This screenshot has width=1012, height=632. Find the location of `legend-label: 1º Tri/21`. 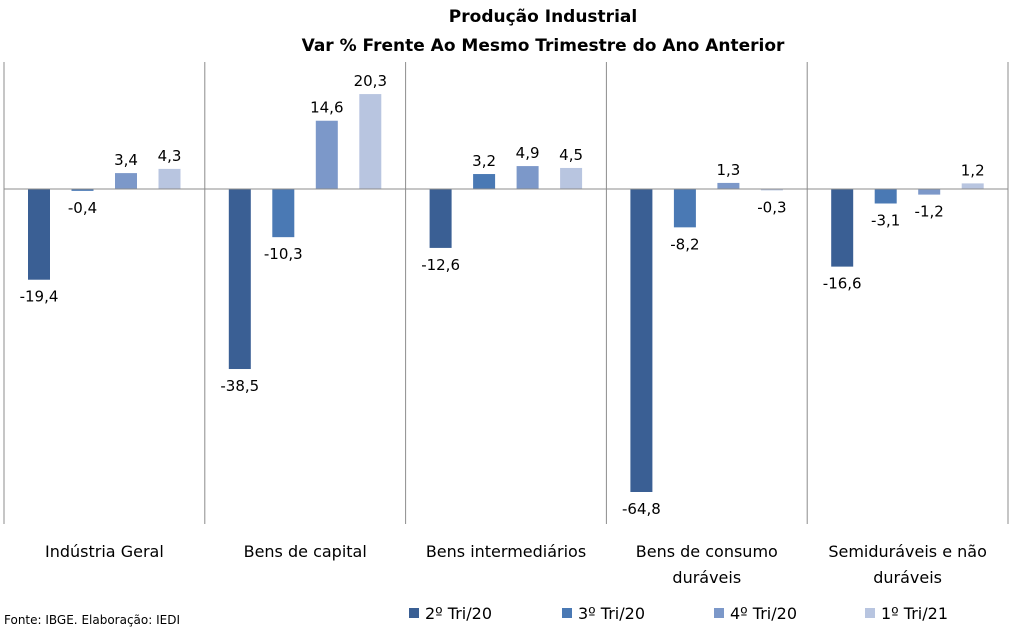

legend-label: 1º Tri/21 is located at coordinates (914, 613).